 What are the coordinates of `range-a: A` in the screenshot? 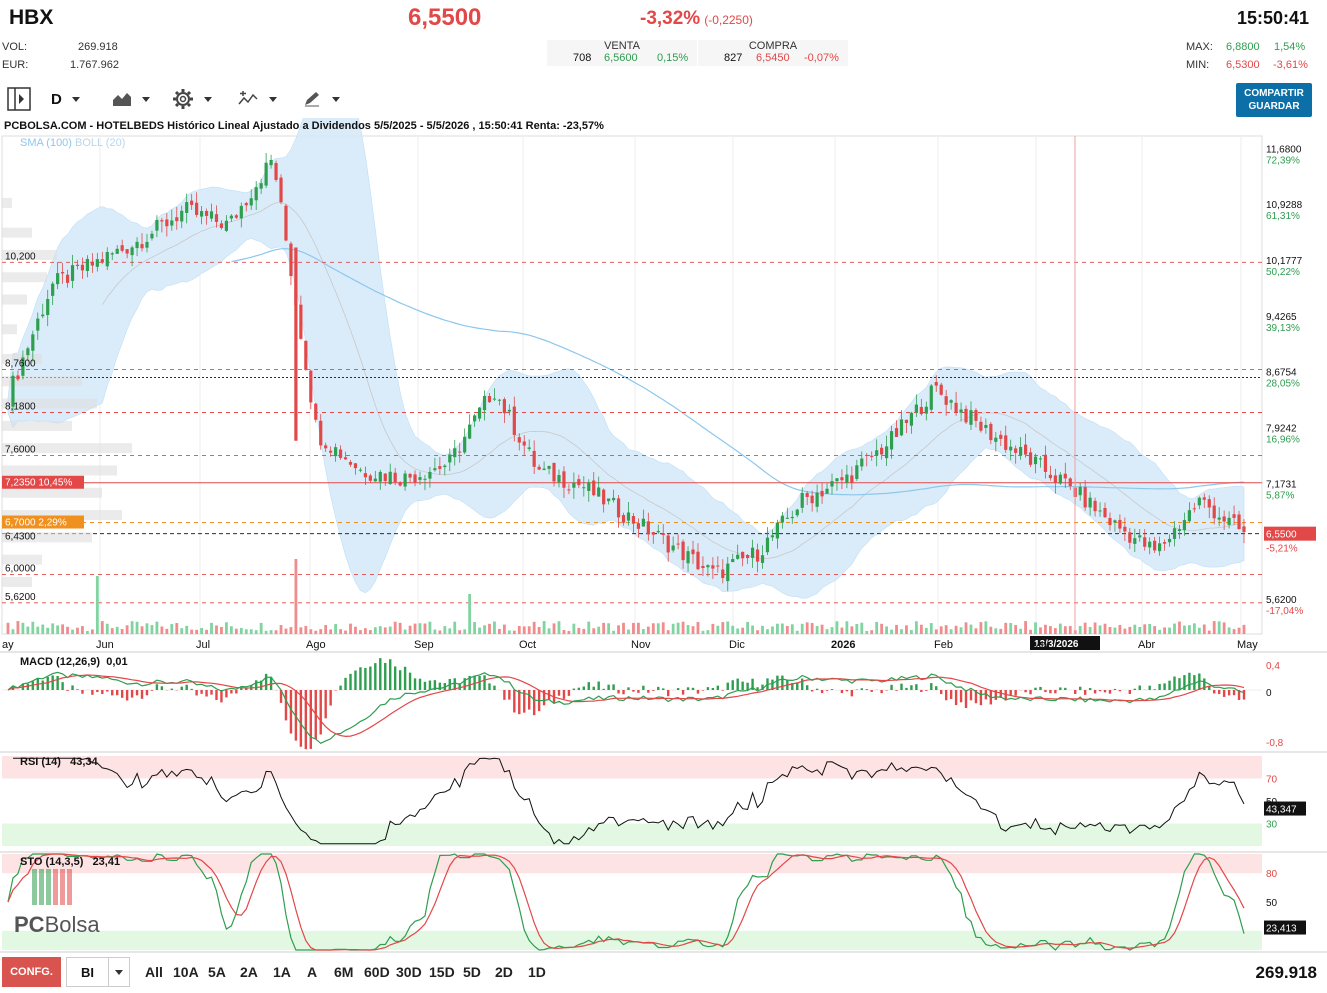 It's located at (312, 972).